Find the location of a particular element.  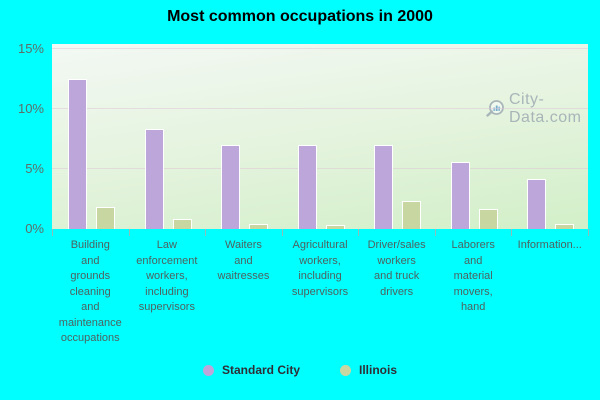

city-data-logo-icon is located at coordinates (495, 109).